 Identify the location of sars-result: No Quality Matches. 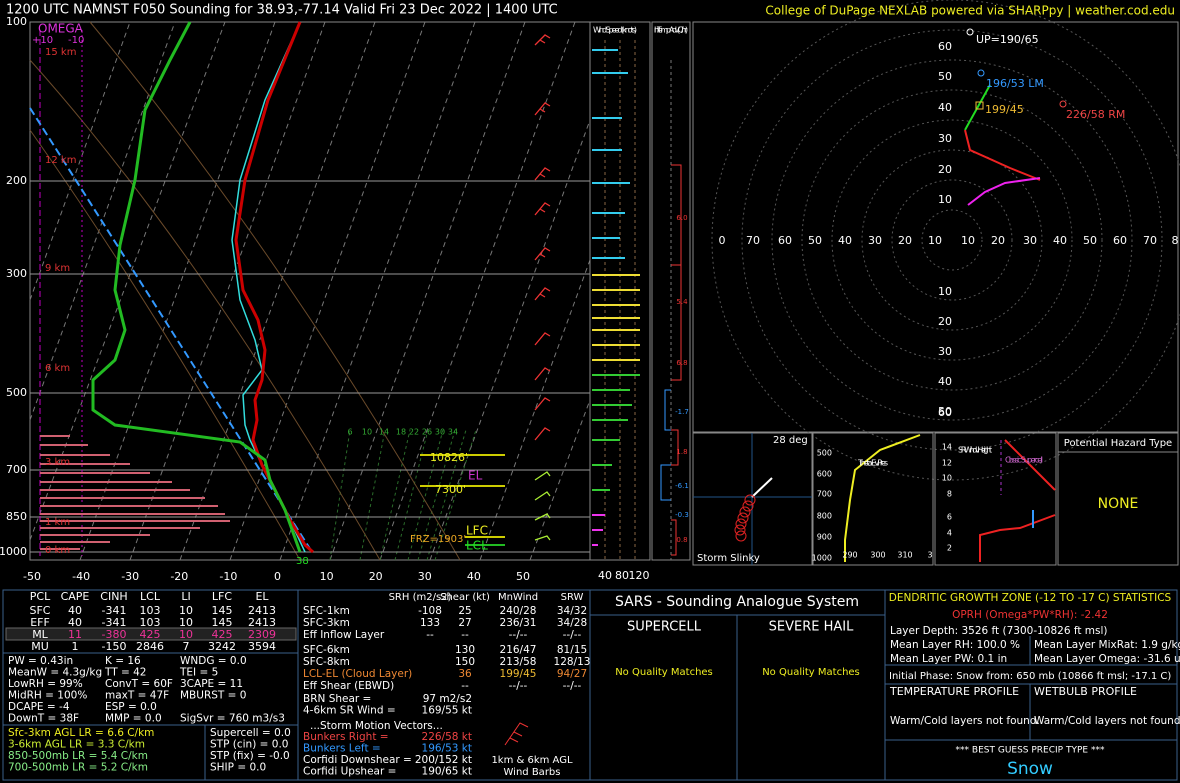
(811, 672).